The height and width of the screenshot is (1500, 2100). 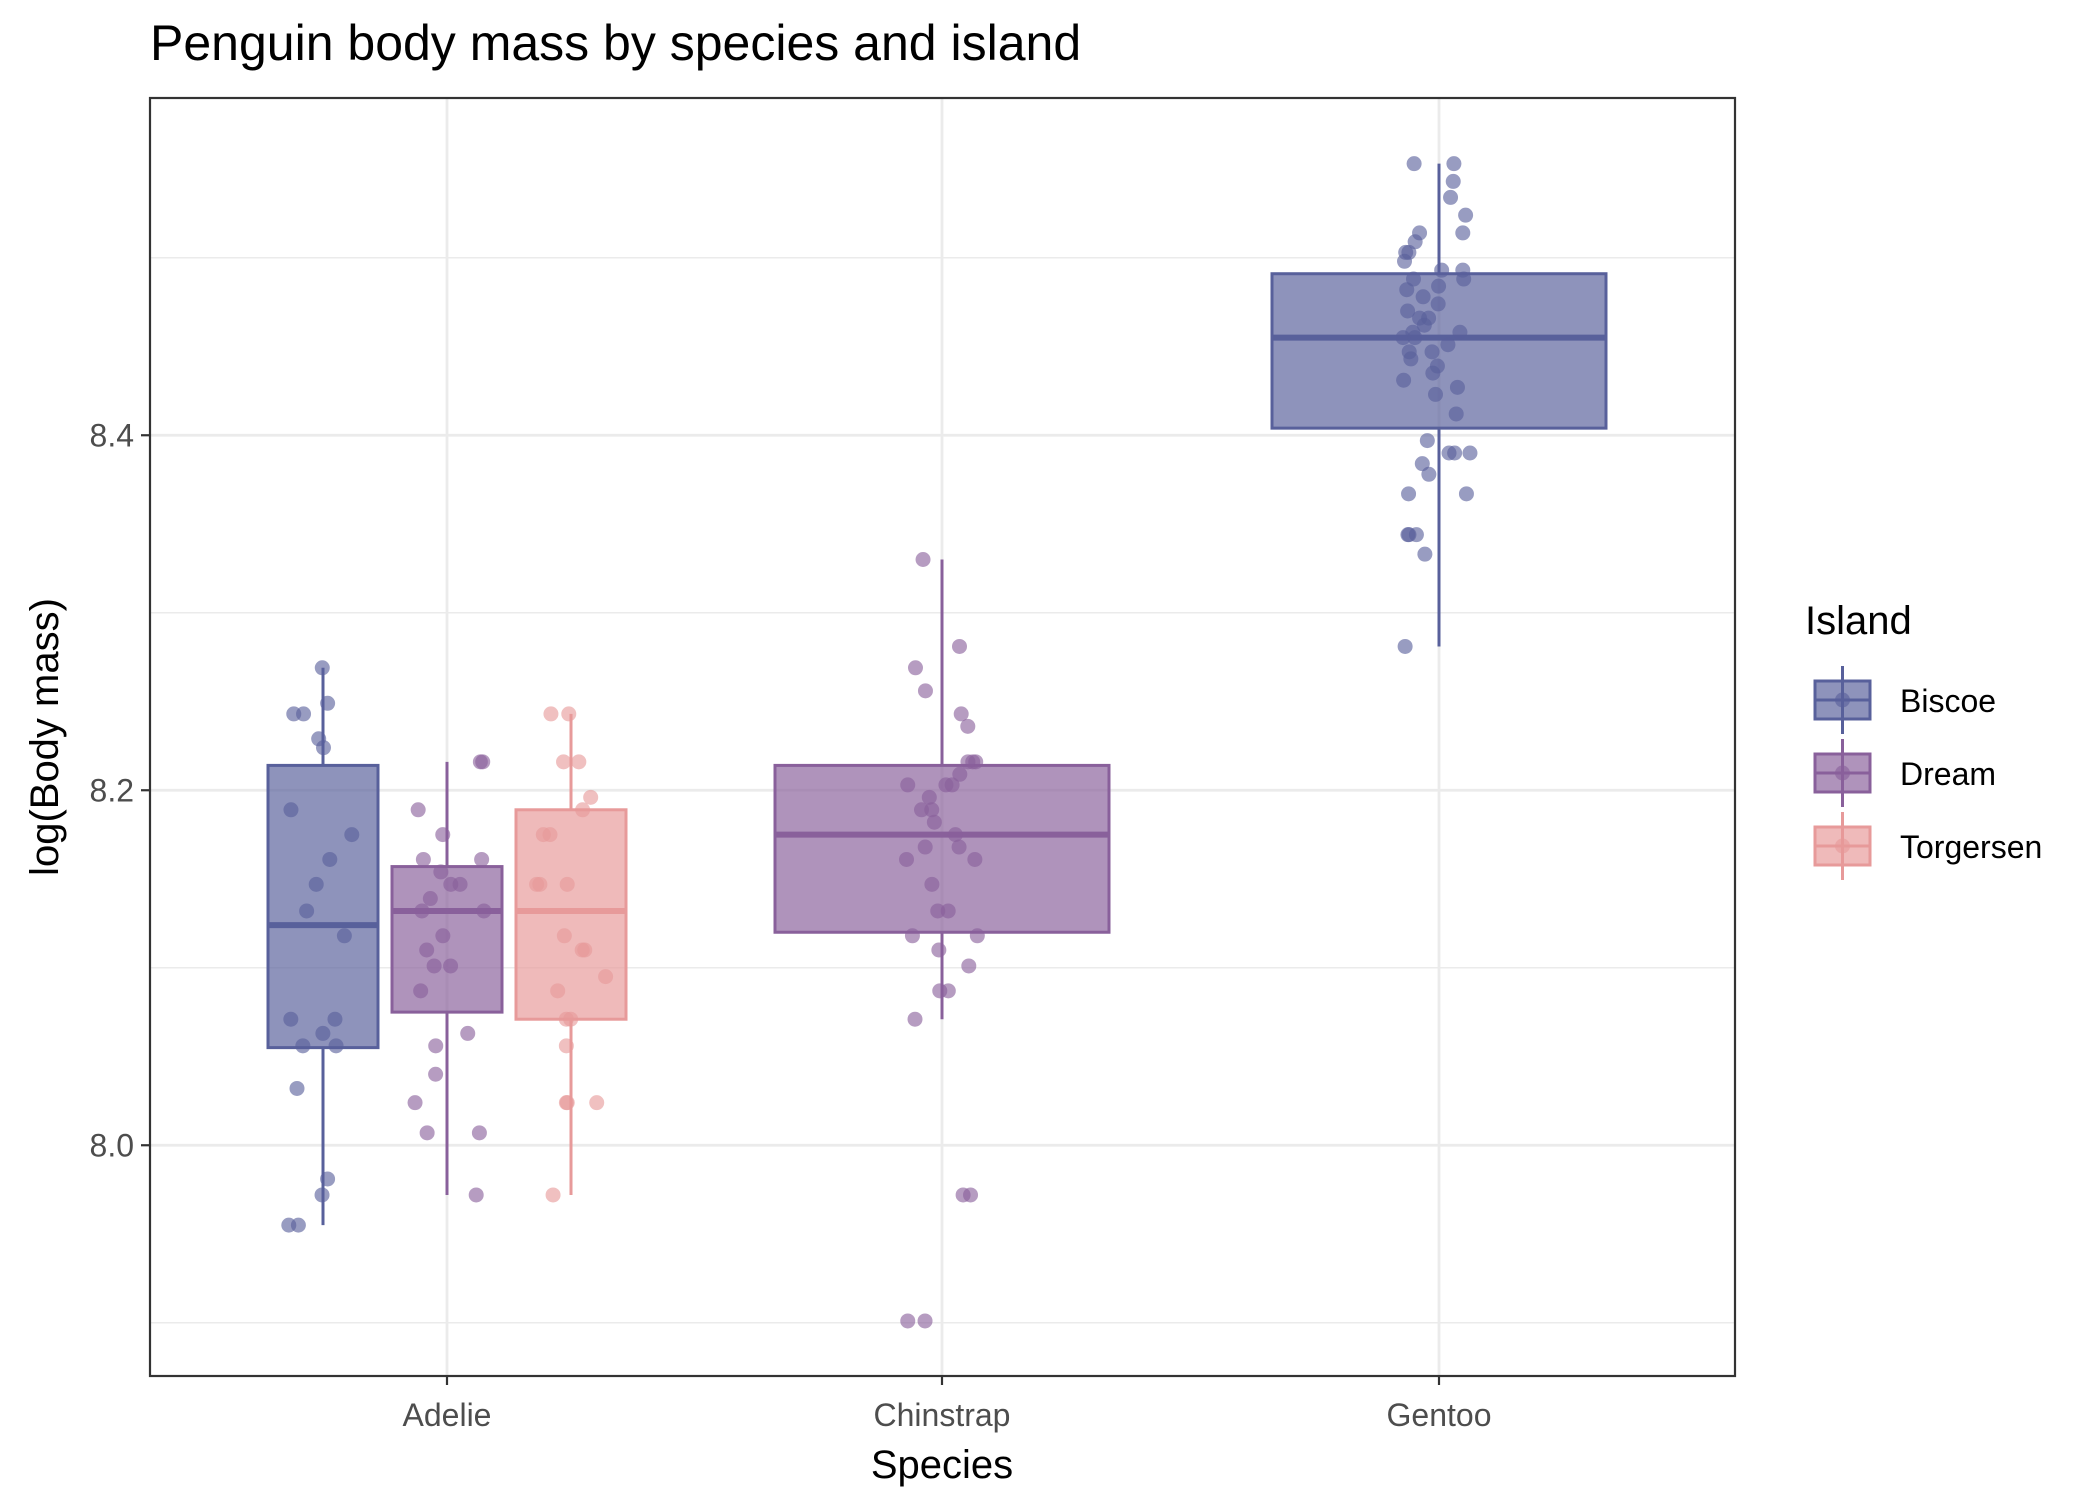 I want to click on x-tick-label-chinstrap: Chinstrap, so click(x=942, y=1415).